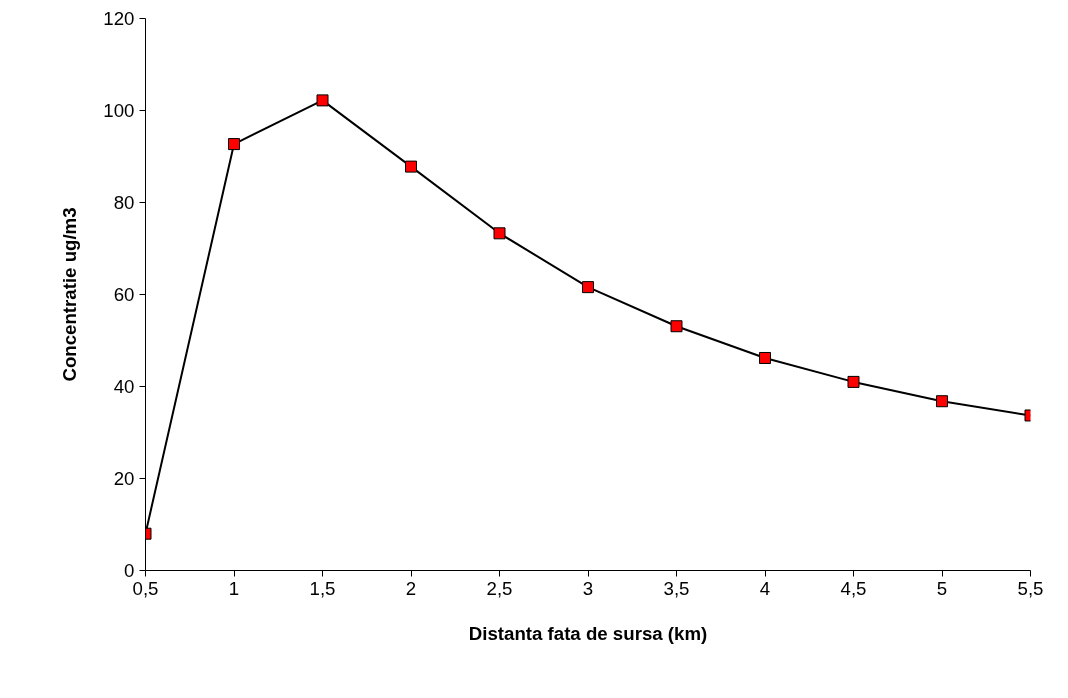 Image resolution: width=1068 pixels, height=698 pixels. I want to click on y-tick-label: 60, so click(124, 294).